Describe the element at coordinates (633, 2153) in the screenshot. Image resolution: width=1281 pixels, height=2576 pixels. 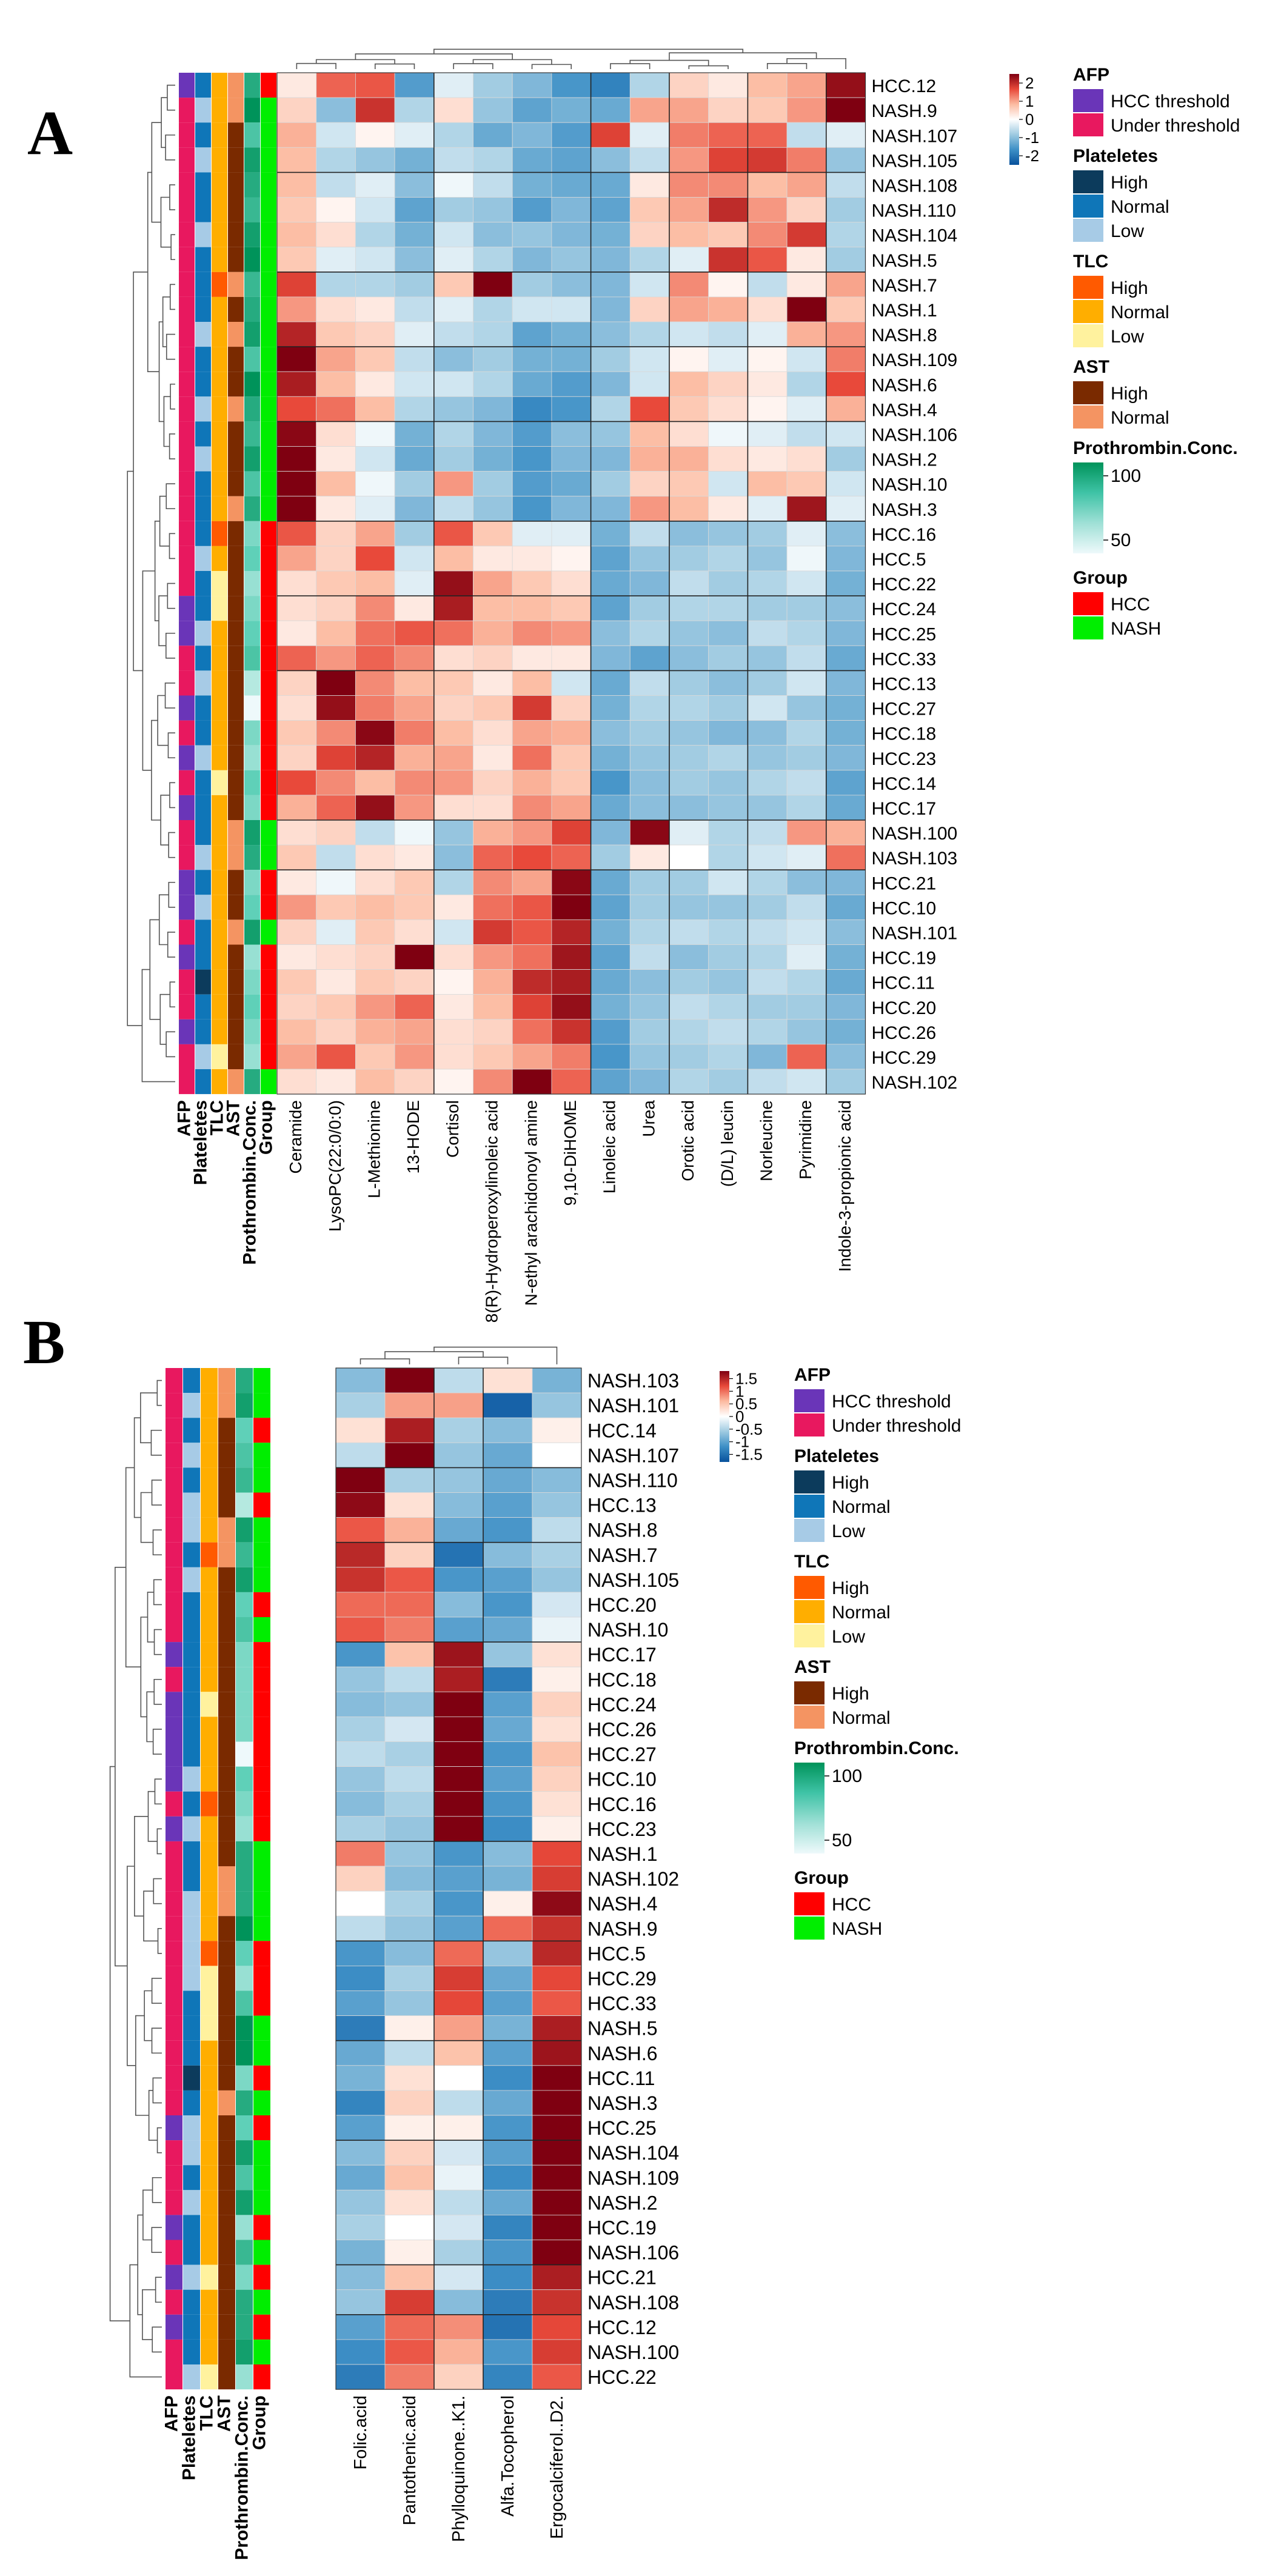
I see `row-label: NASH.104` at that location.